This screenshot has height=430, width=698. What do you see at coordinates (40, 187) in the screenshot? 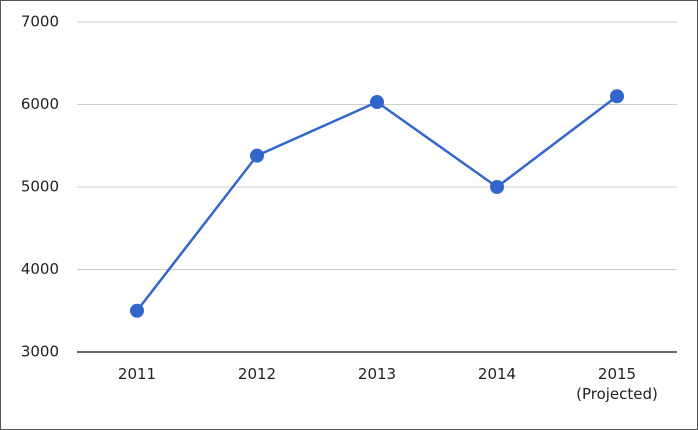
I see `y-tick-label: 5000` at bounding box center [40, 187].